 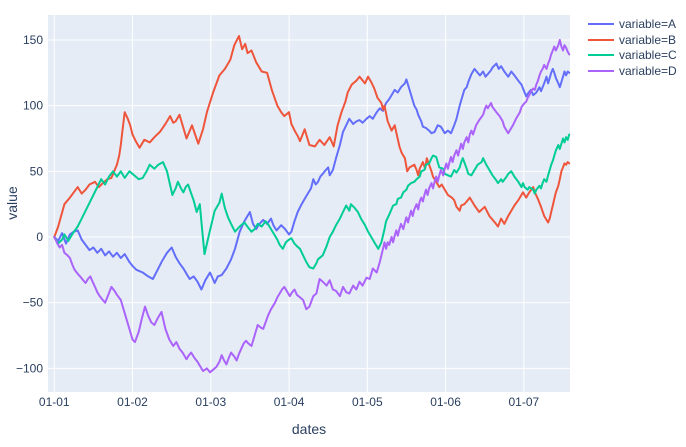 I want to click on legend: variable=A variable=B variable=C variable=D, so click(x=632, y=47).